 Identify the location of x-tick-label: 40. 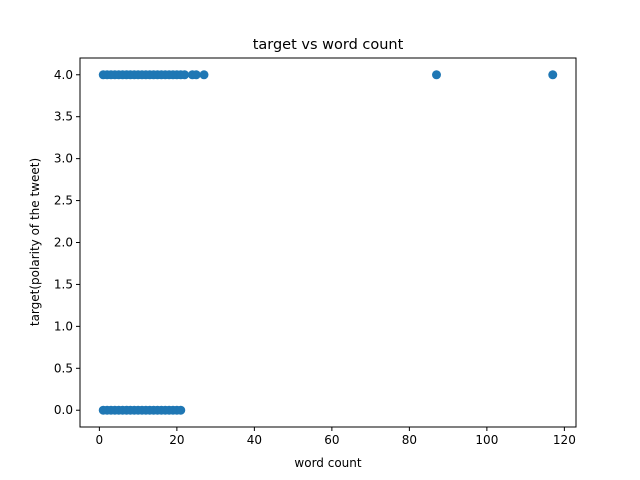
(254, 440).